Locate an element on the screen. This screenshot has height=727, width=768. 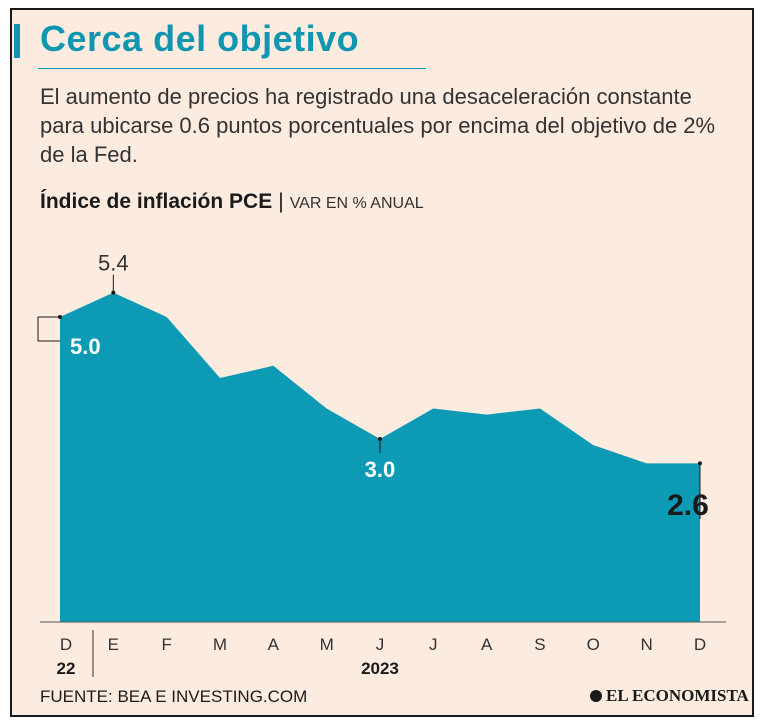
x-tick-label: F is located at coordinates (166, 644).